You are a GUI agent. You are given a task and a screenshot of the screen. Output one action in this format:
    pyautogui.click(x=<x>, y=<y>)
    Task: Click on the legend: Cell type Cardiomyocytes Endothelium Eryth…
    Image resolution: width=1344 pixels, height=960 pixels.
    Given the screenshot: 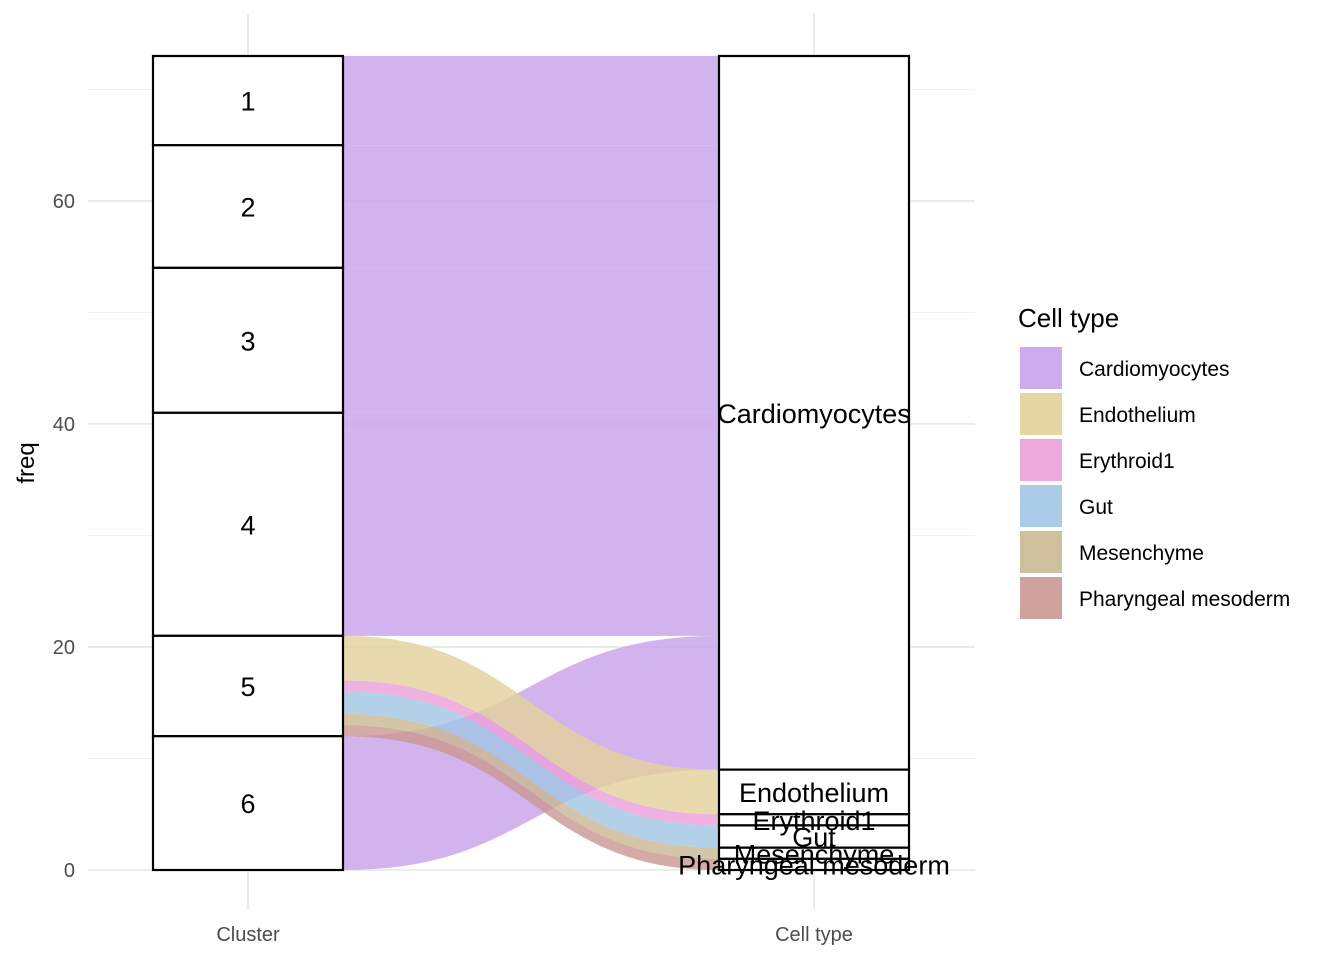 What is the action you would take?
    pyautogui.click(x=1154, y=461)
    